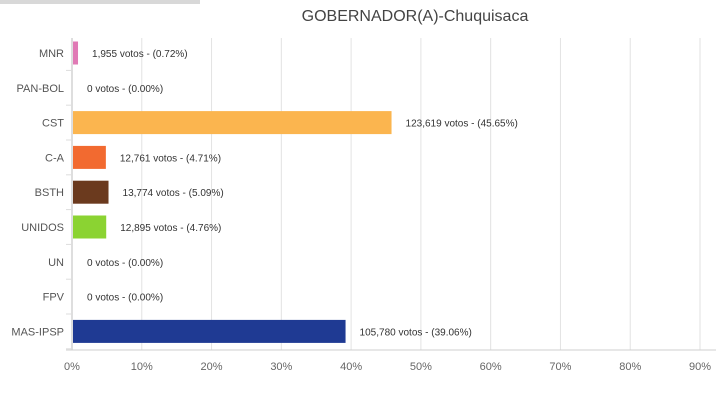  I want to click on x-tick-label: 30%, so click(281, 367).